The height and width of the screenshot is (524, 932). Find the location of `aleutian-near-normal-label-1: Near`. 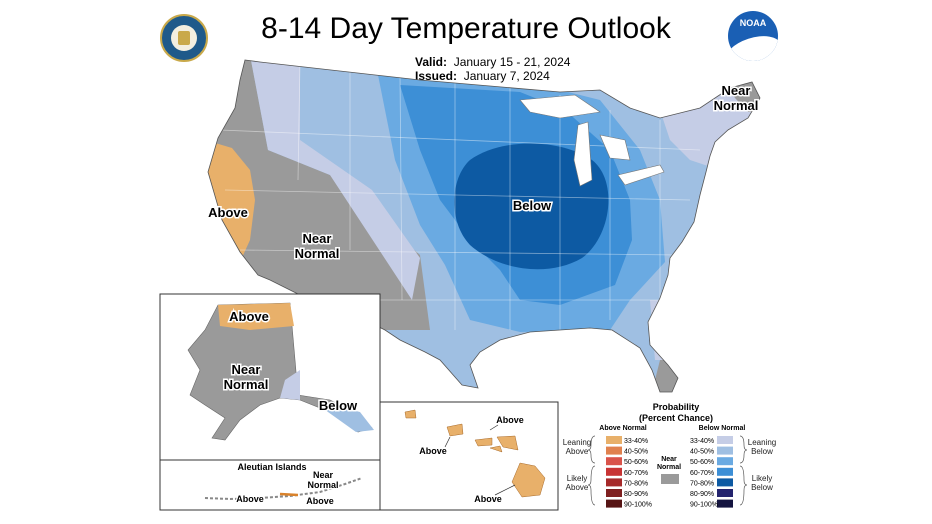

aleutian-near-normal-label-1: Near is located at coordinates (323, 475).